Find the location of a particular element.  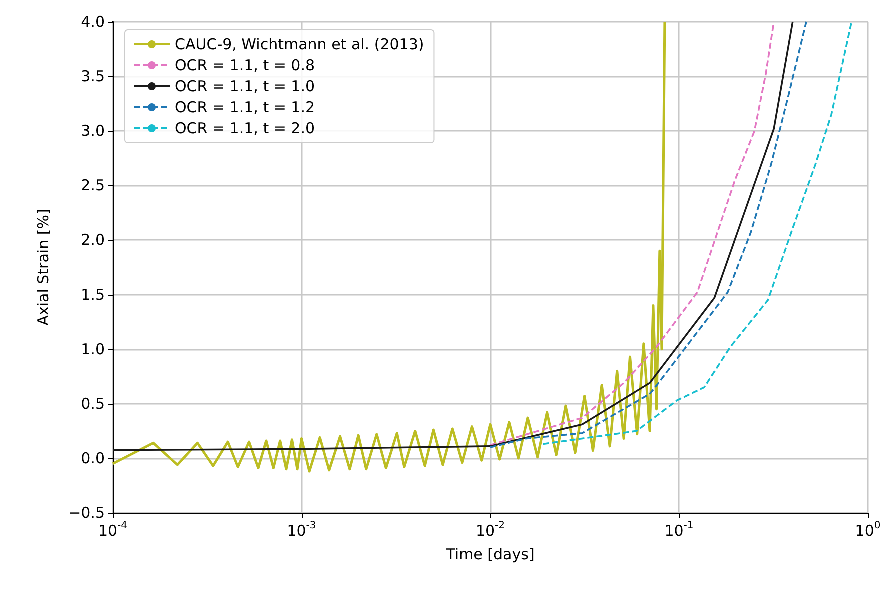

y-axis-title: Axial Strain [%] is located at coordinates (43, 267).